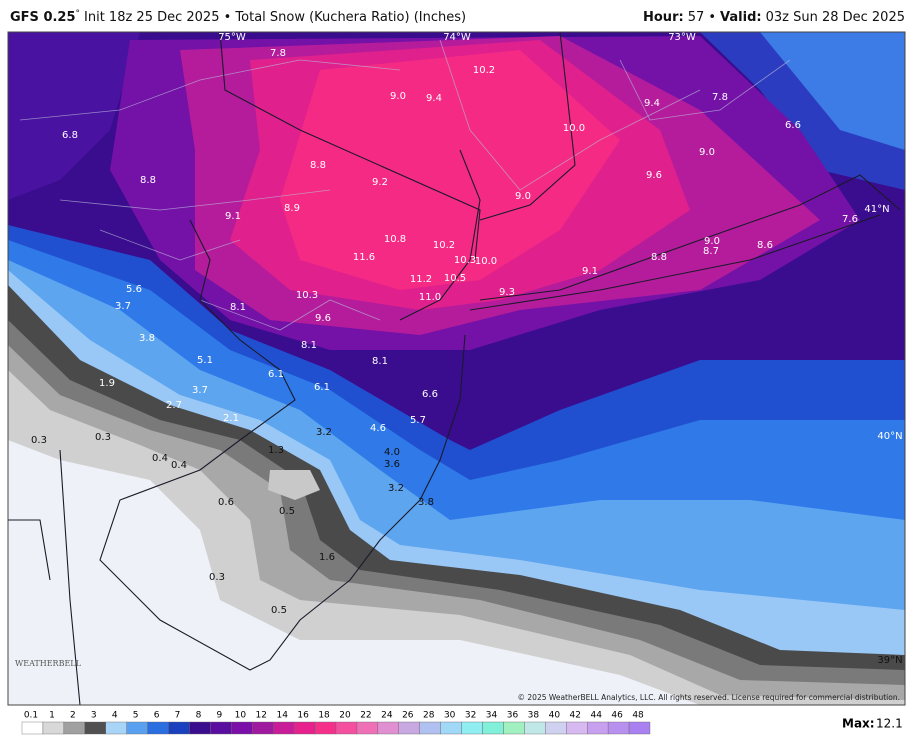 This screenshot has width=913, height=754. I want to click on snow-label: 10.3, so click(465, 260).